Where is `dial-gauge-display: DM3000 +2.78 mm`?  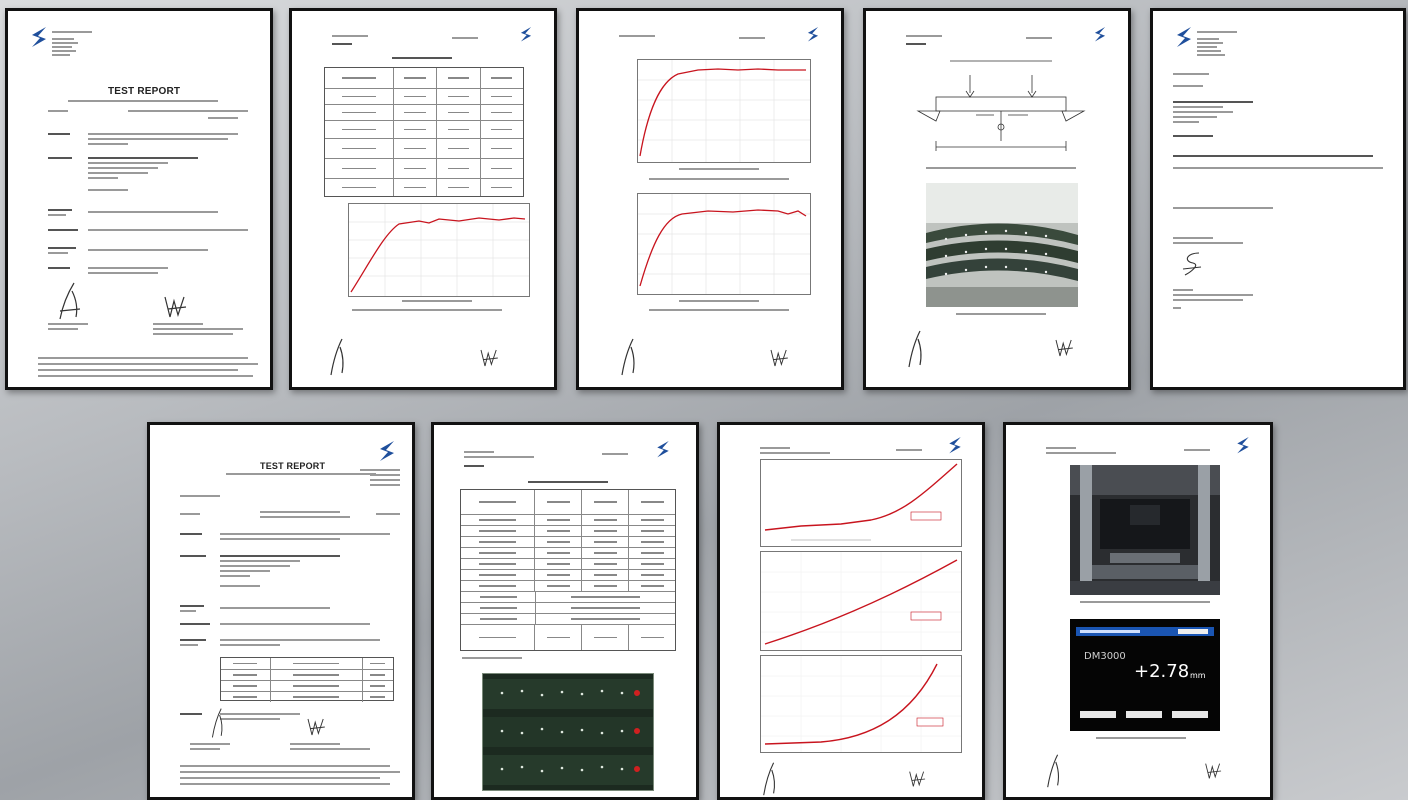 dial-gauge-display: DM3000 +2.78 mm is located at coordinates (1145, 675).